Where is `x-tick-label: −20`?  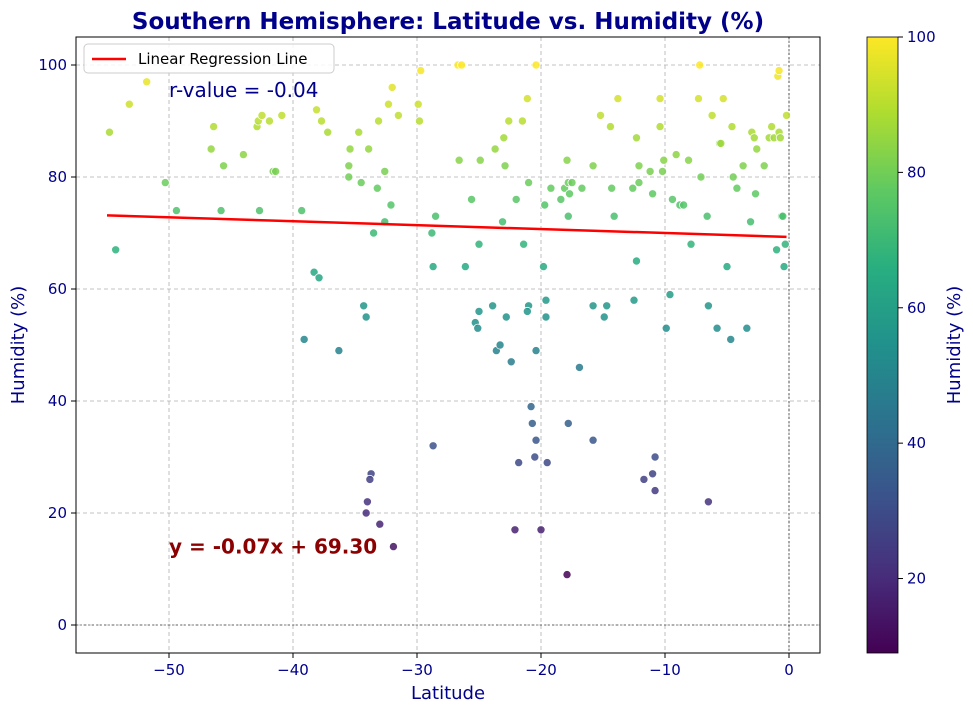 x-tick-label: −20 is located at coordinates (541, 670).